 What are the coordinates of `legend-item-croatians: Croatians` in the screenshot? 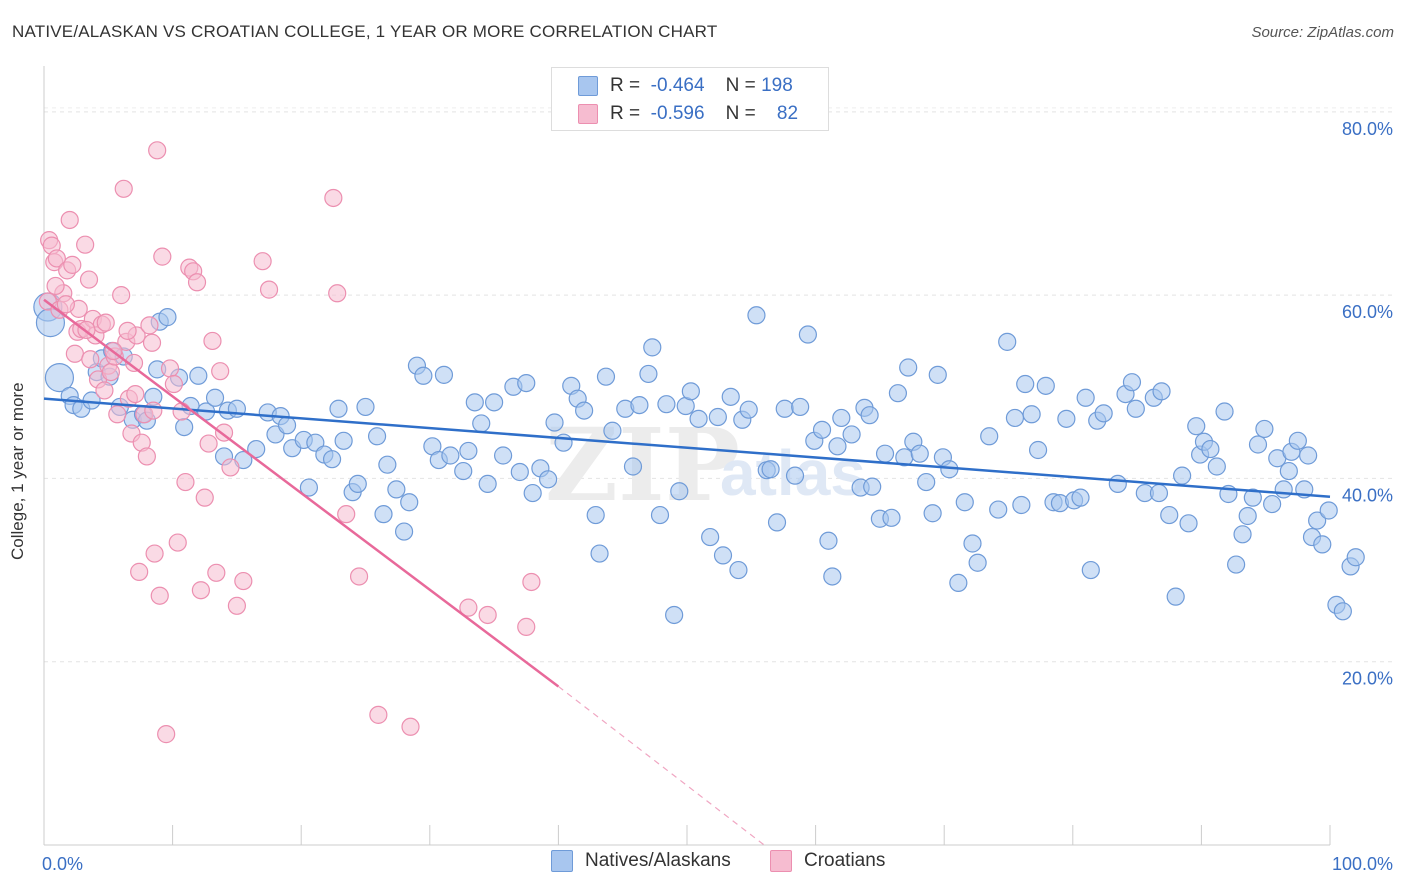 It's located at (827, 861).